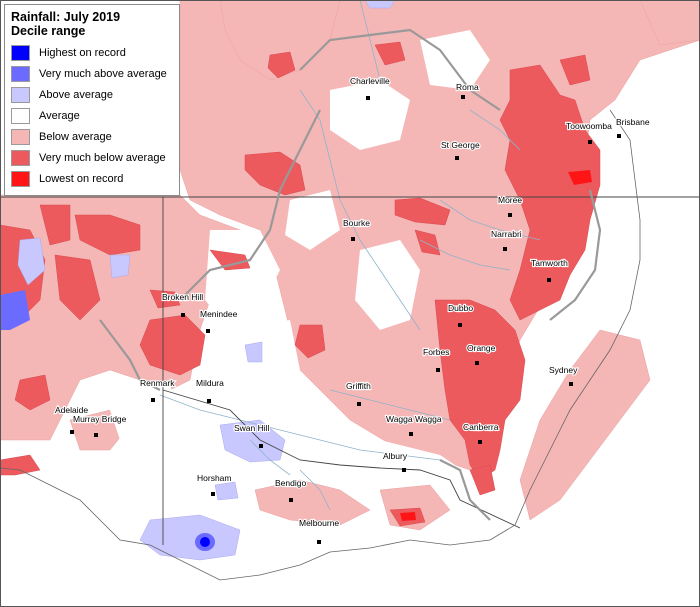 The height and width of the screenshot is (607, 700). I want to click on place-label: Broken Hill, so click(182, 297).